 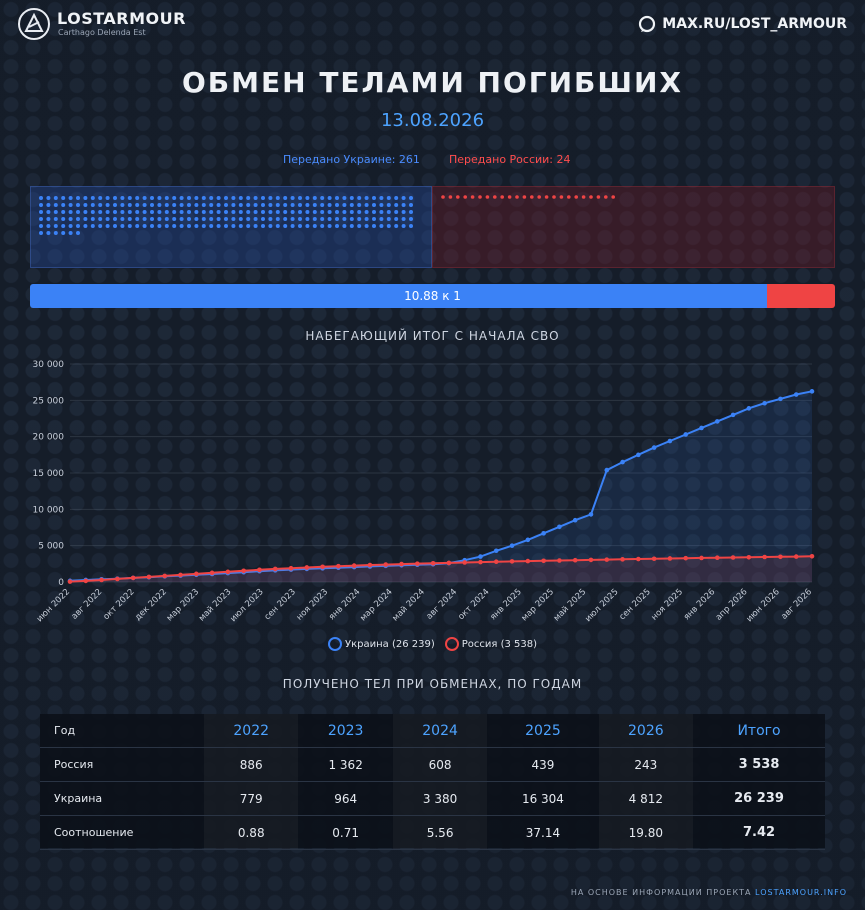 What do you see at coordinates (801, 892) in the screenshot?
I see `footer-link: LOSTARMOUR.INFO` at bounding box center [801, 892].